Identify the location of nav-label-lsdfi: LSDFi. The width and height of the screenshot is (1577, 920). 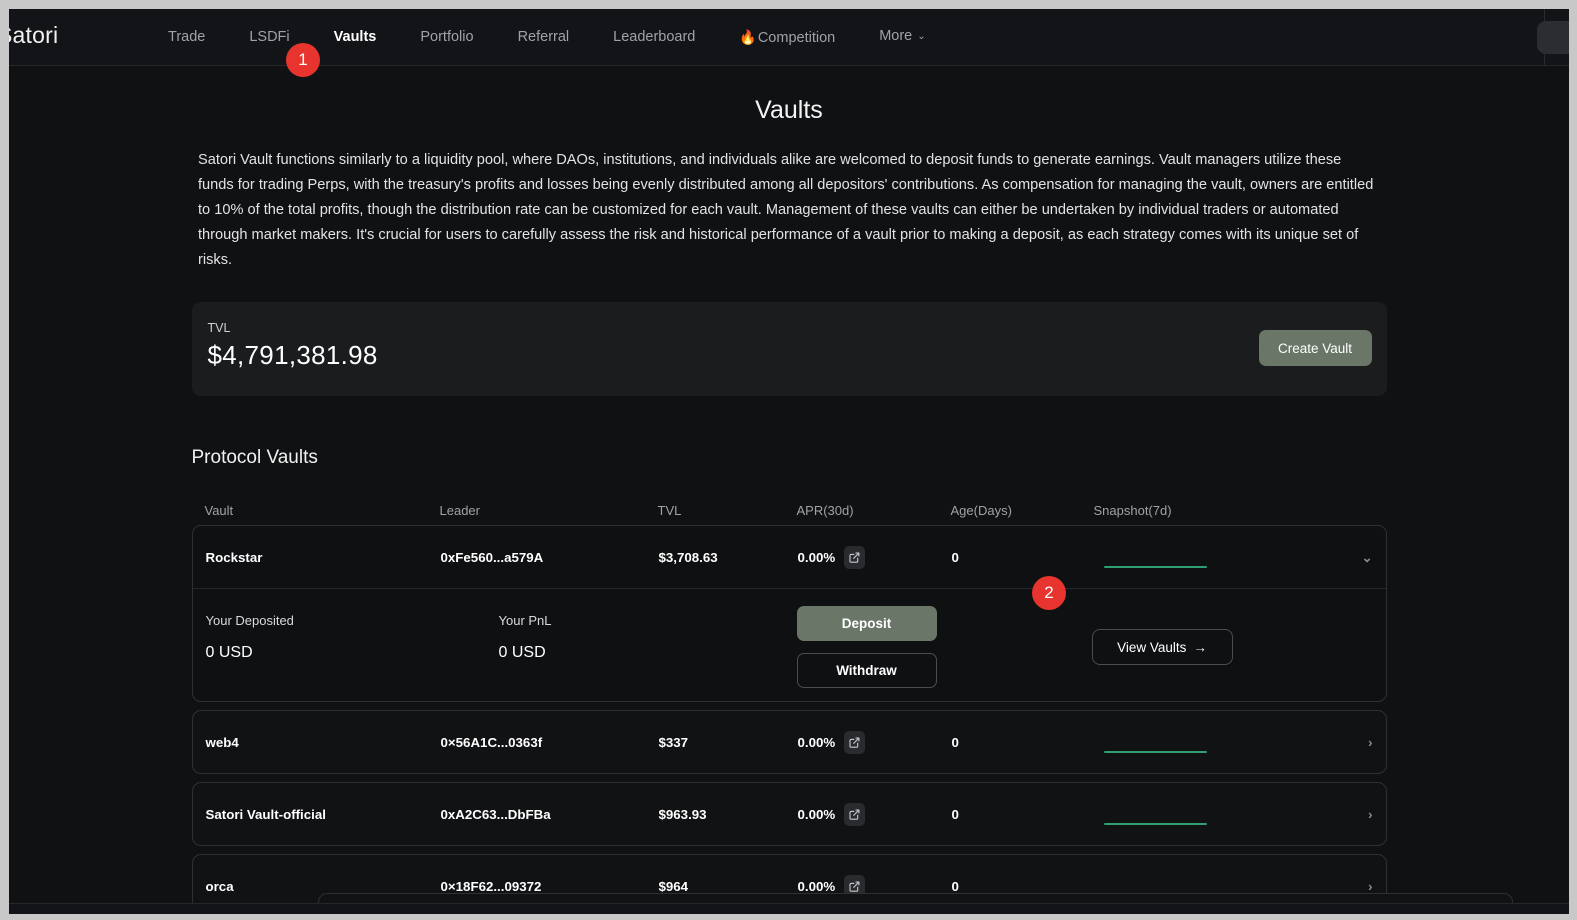
(269, 37).